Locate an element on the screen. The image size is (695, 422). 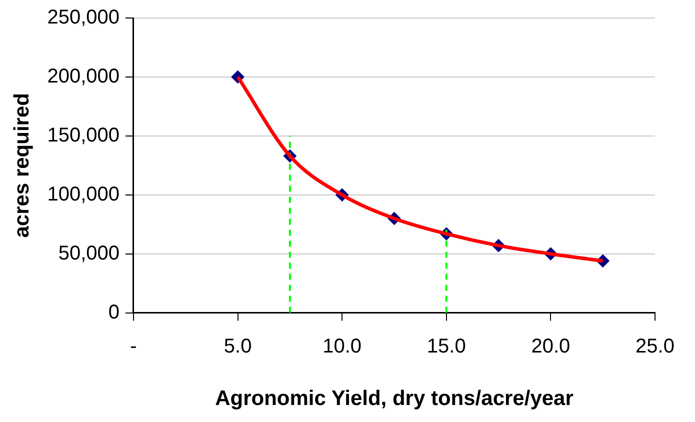
y-tick-label: 100,000 is located at coordinates (83, 194).